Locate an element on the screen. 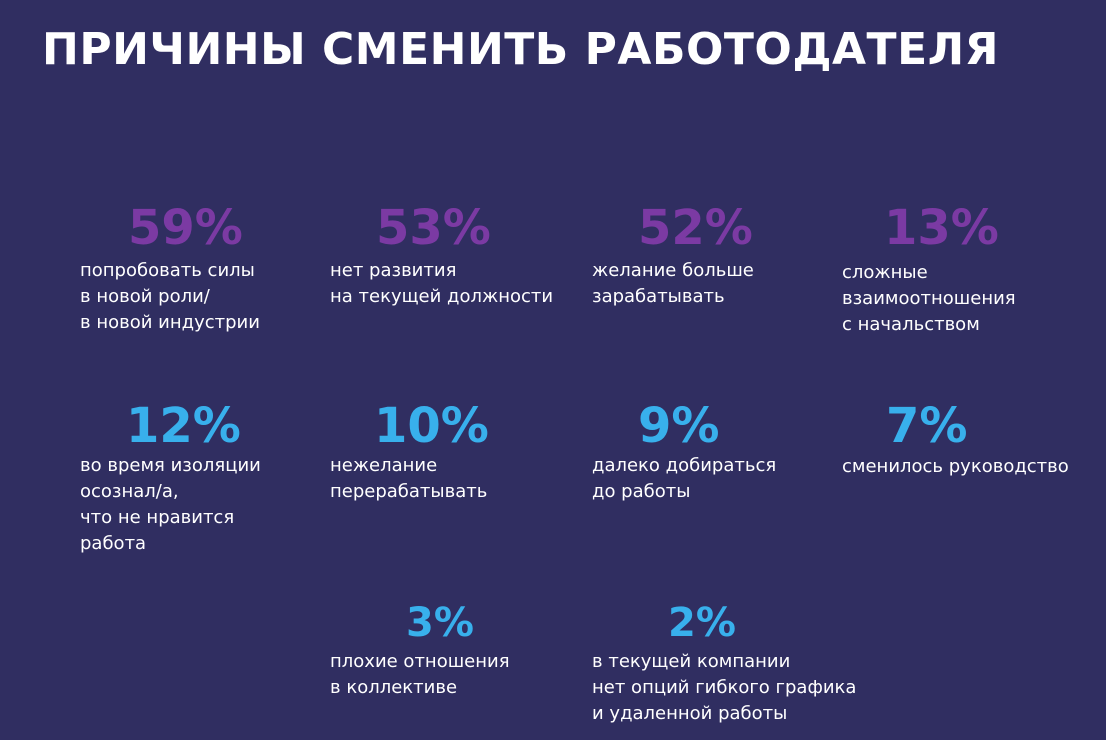  stat-percent: 7% is located at coordinates (927, 426).